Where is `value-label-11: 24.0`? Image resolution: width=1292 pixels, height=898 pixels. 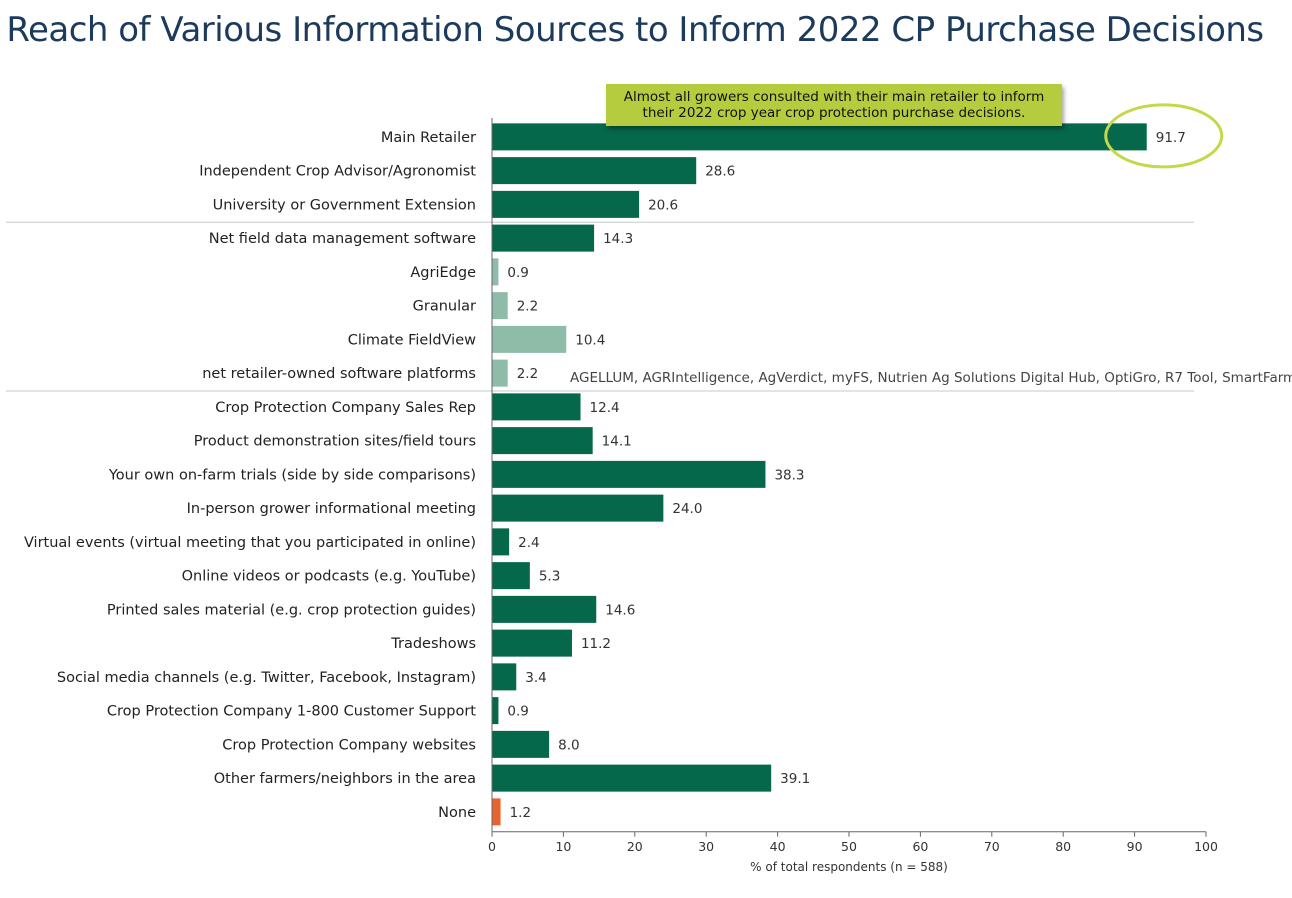 value-label-11: 24.0 is located at coordinates (687, 509).